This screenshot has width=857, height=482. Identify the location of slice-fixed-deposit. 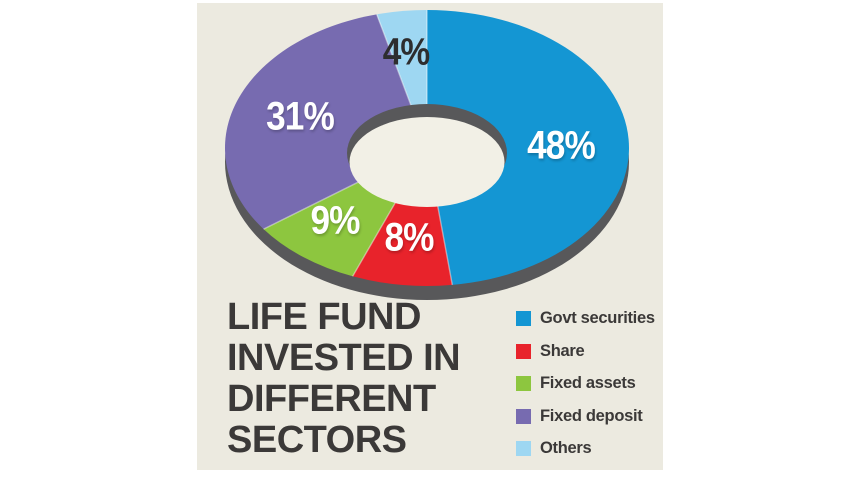
(325, 122).